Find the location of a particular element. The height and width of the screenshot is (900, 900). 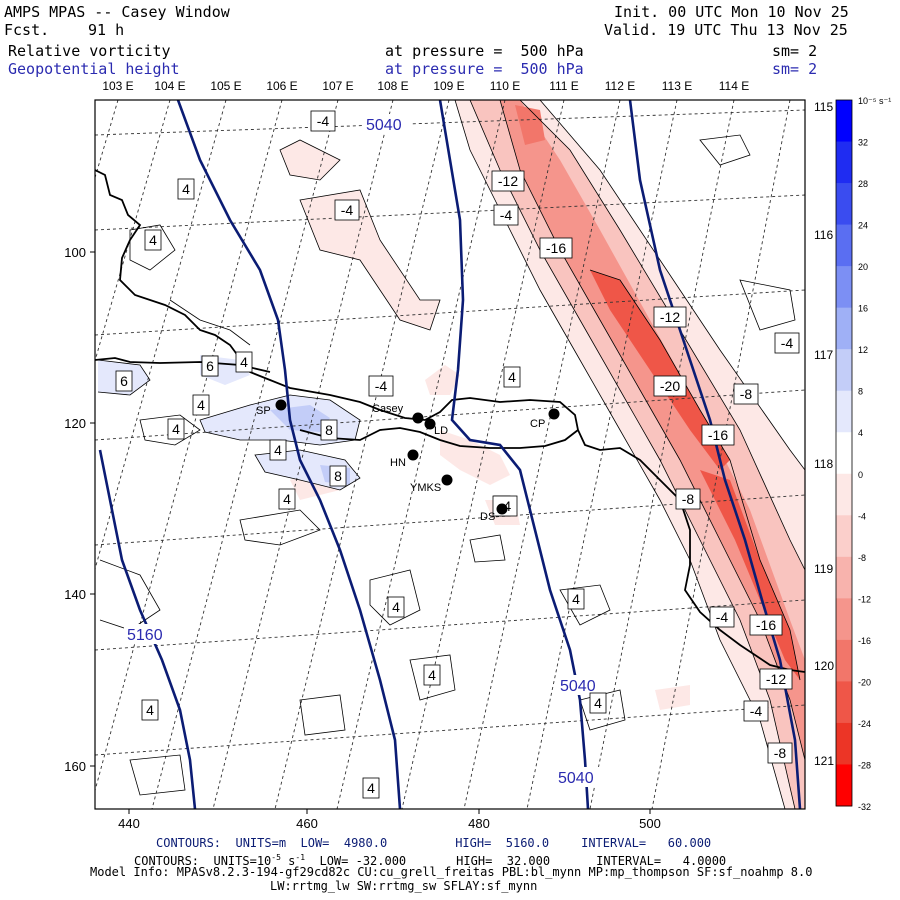

vorticity-label: 8 is located at coordinates (338, 476).